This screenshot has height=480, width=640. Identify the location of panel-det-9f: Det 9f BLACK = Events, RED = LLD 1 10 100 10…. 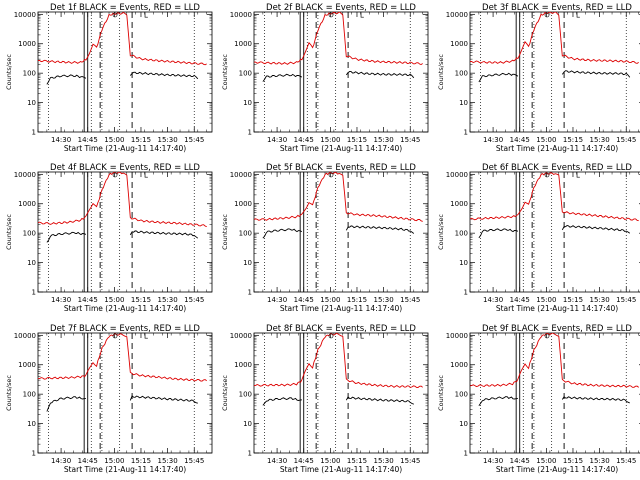
(538, 399).